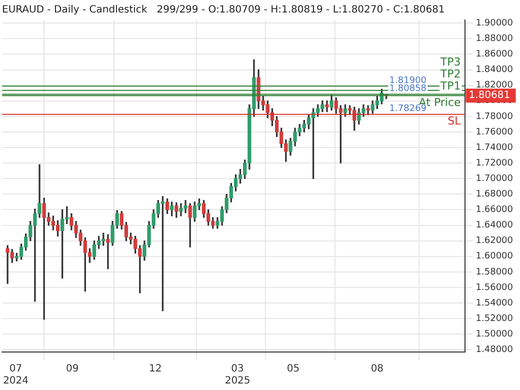  Describe the element at coordinates (489, 96) in the screenshot. I see `text: 1.80681` at that location.